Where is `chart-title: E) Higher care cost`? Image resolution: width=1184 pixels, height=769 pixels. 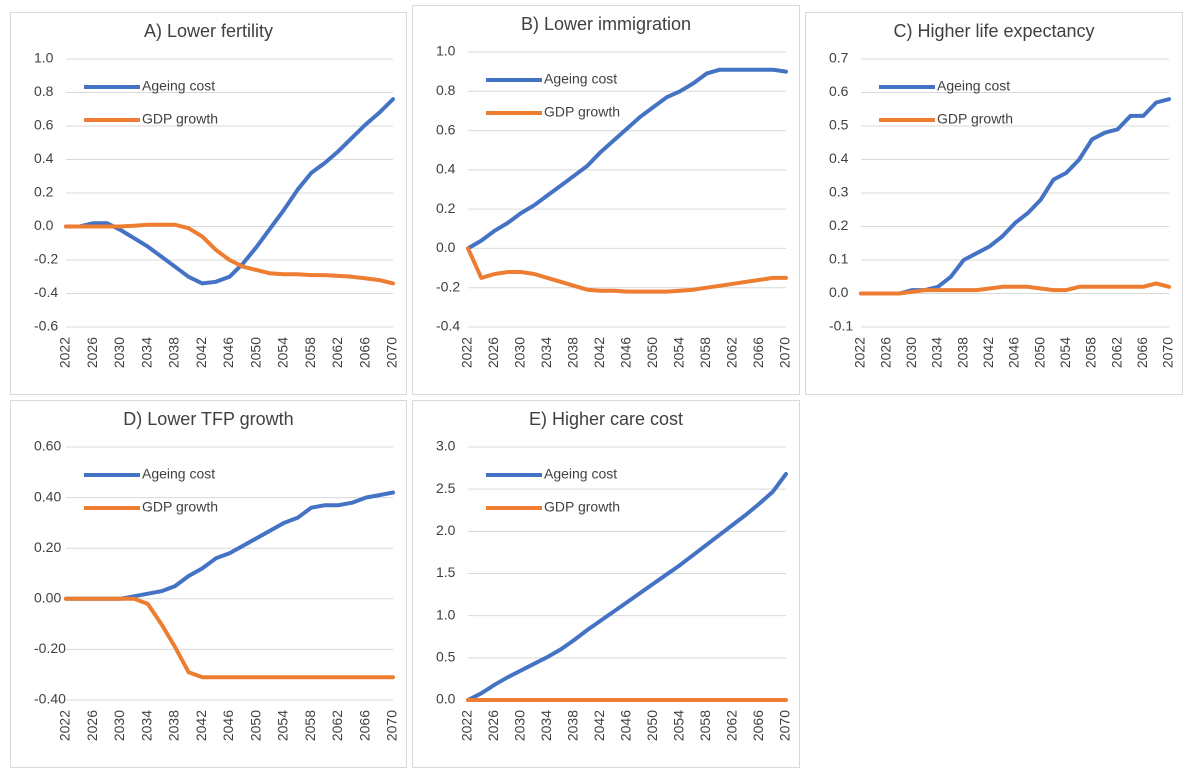
chart-title: E) Higher care cost is located at coordinates (606, 419).